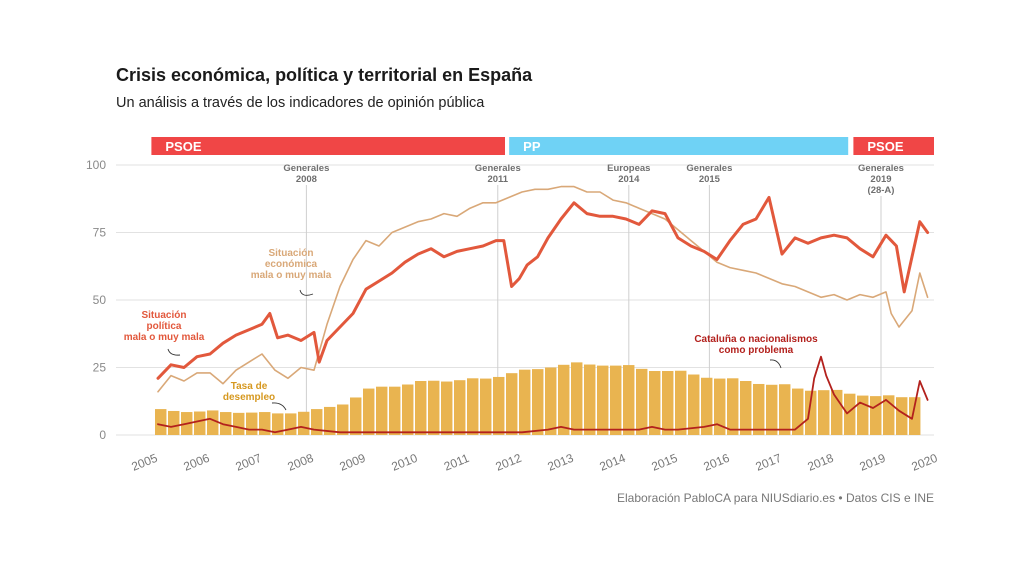  What do you see at coordinates (144, 462) in the screenshot?
I see `x-tick-label: 2005` at bounding box center [144, 462].